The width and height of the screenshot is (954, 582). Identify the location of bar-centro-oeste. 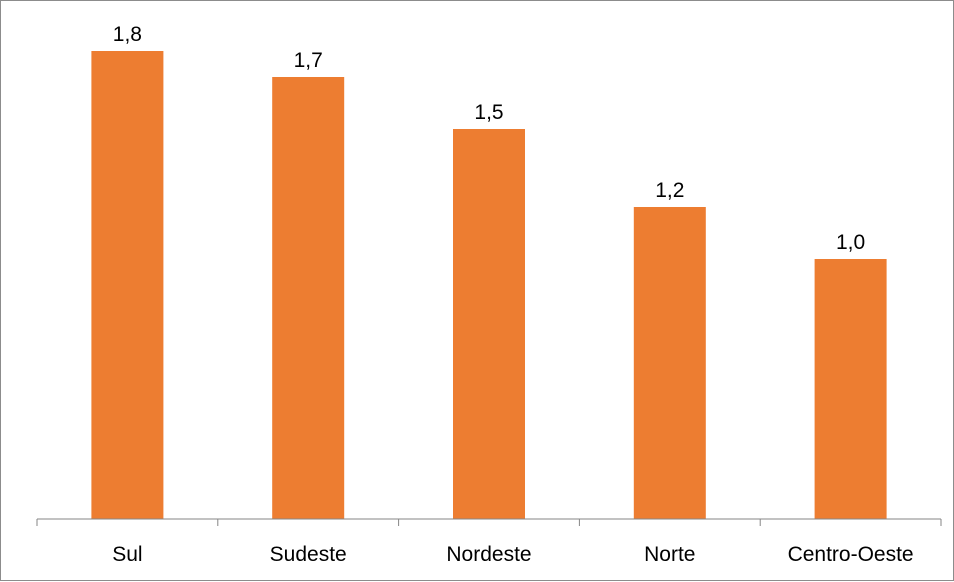
(850, 389).